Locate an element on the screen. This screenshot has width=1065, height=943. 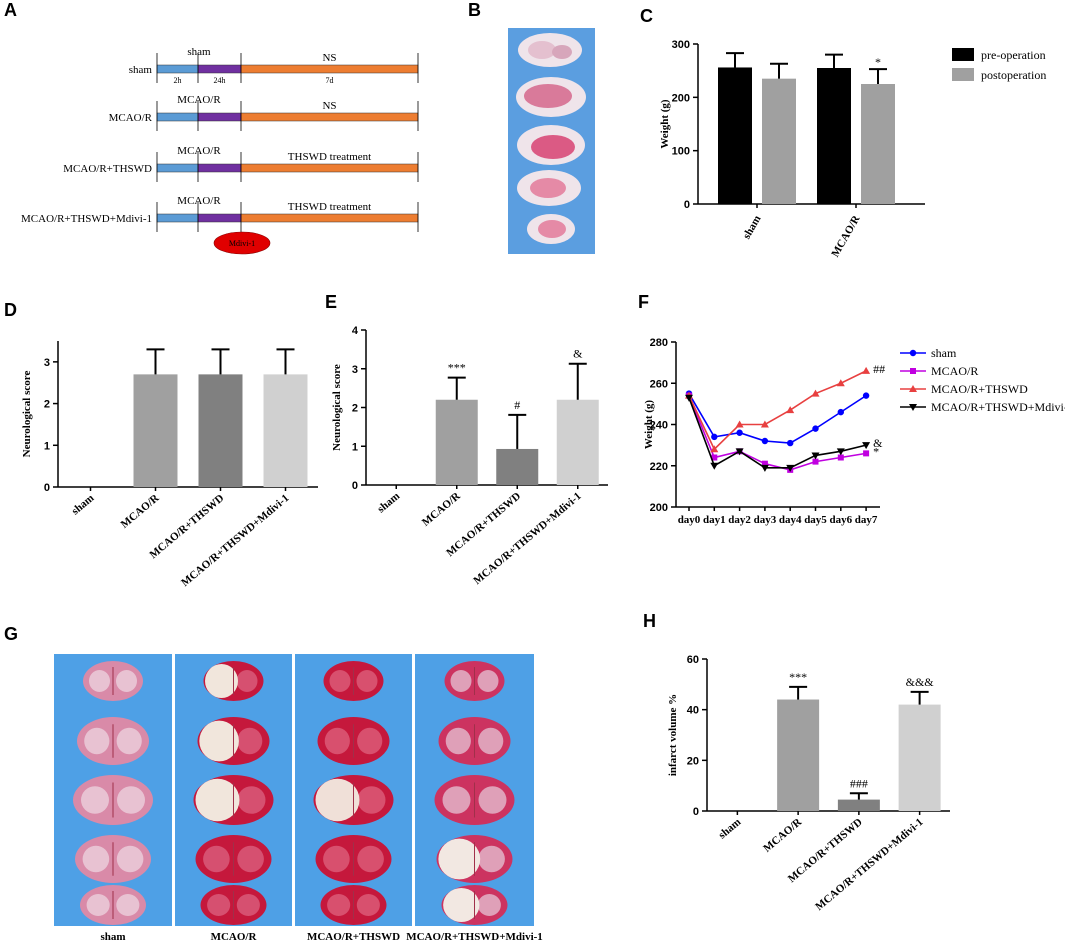
slice-b1 is located at coordinates (550, 50).